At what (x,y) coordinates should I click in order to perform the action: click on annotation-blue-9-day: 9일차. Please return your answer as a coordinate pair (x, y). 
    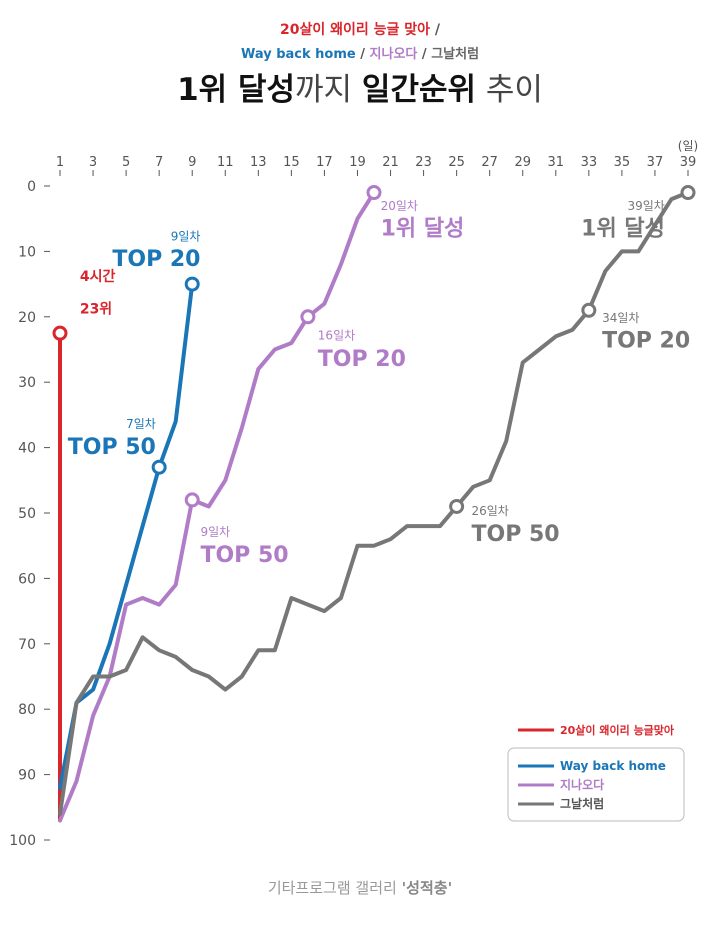
    Looking at the image, I should click on (186, 236).